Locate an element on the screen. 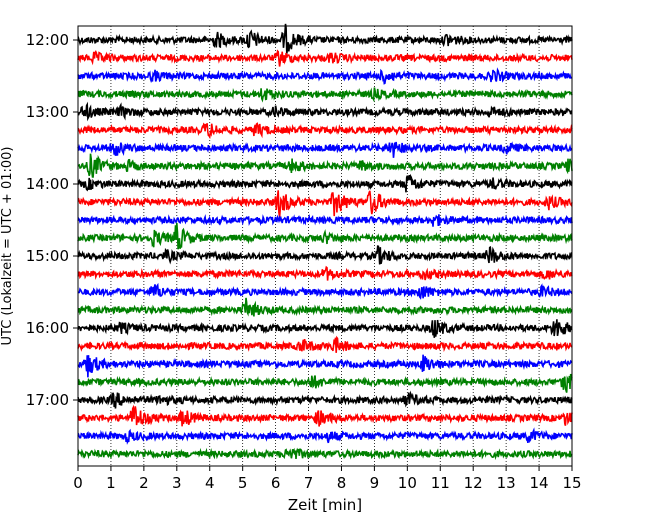 The image size is (650, 520). x-tick-label: 8 is located at coordinates (342, 483).